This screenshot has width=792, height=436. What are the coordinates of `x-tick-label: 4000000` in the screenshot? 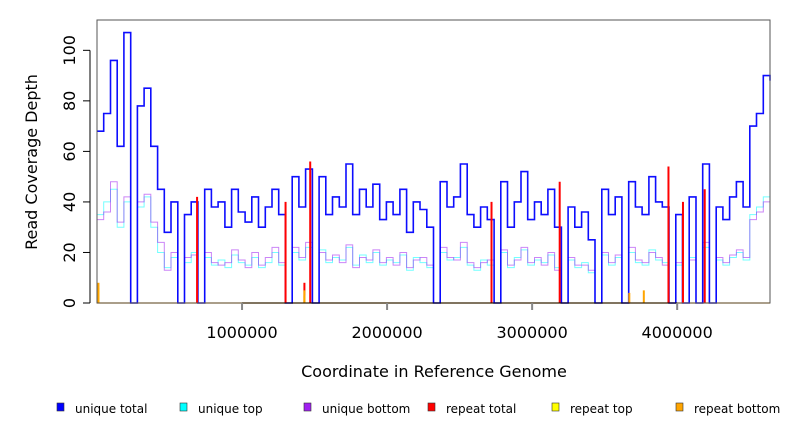 It's located at (677, 332).